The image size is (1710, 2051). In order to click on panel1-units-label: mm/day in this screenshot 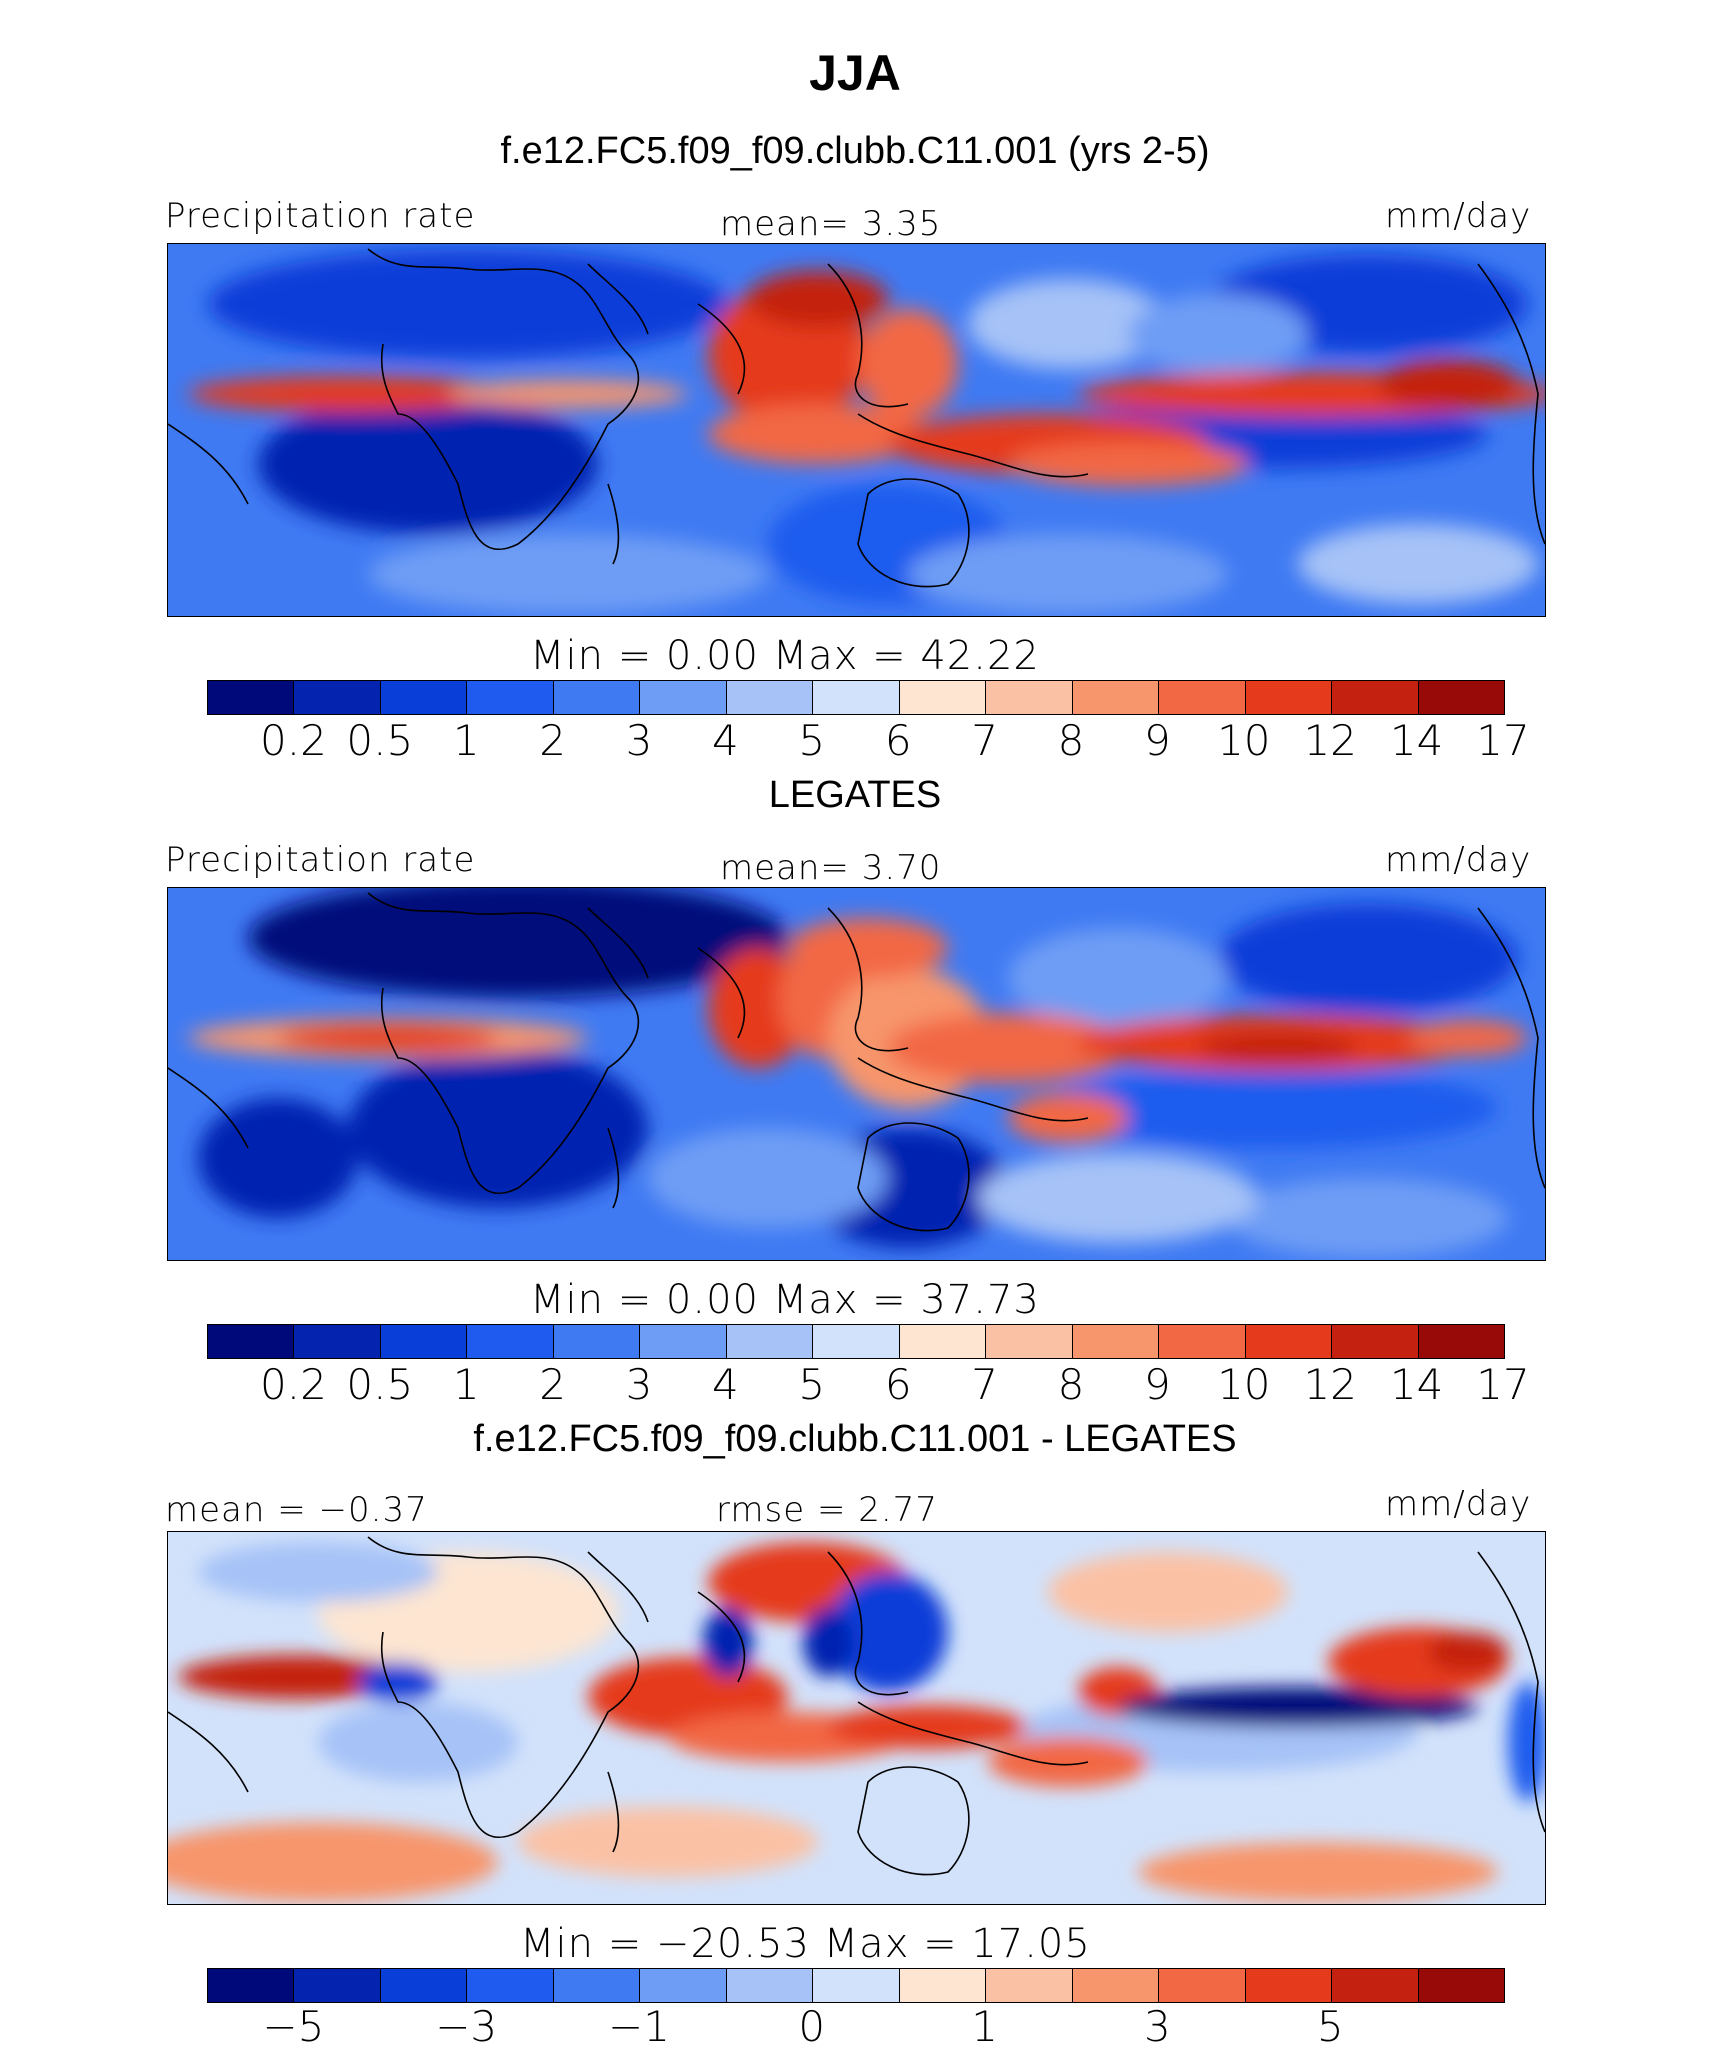, I will do `click(1458, 216)`.